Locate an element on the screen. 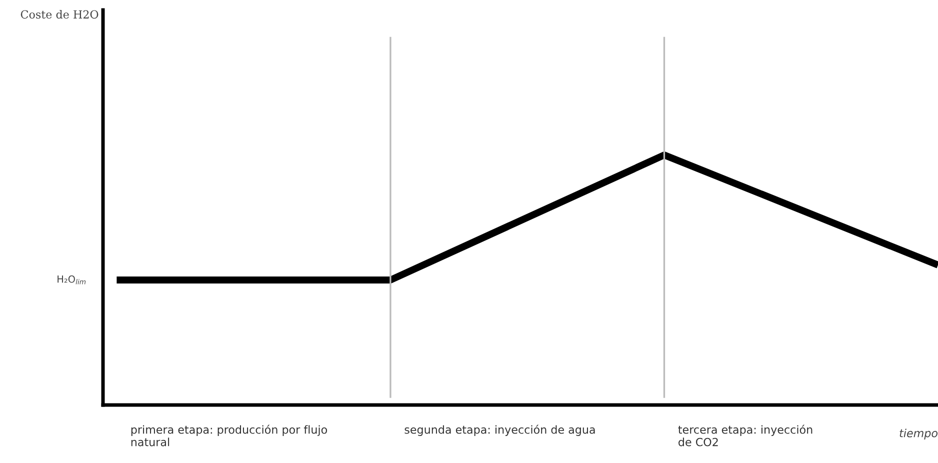 The width and height of the screenshot is (938, 463). text: H₂O$_{lim}$ is located at coordinates (72, 279).